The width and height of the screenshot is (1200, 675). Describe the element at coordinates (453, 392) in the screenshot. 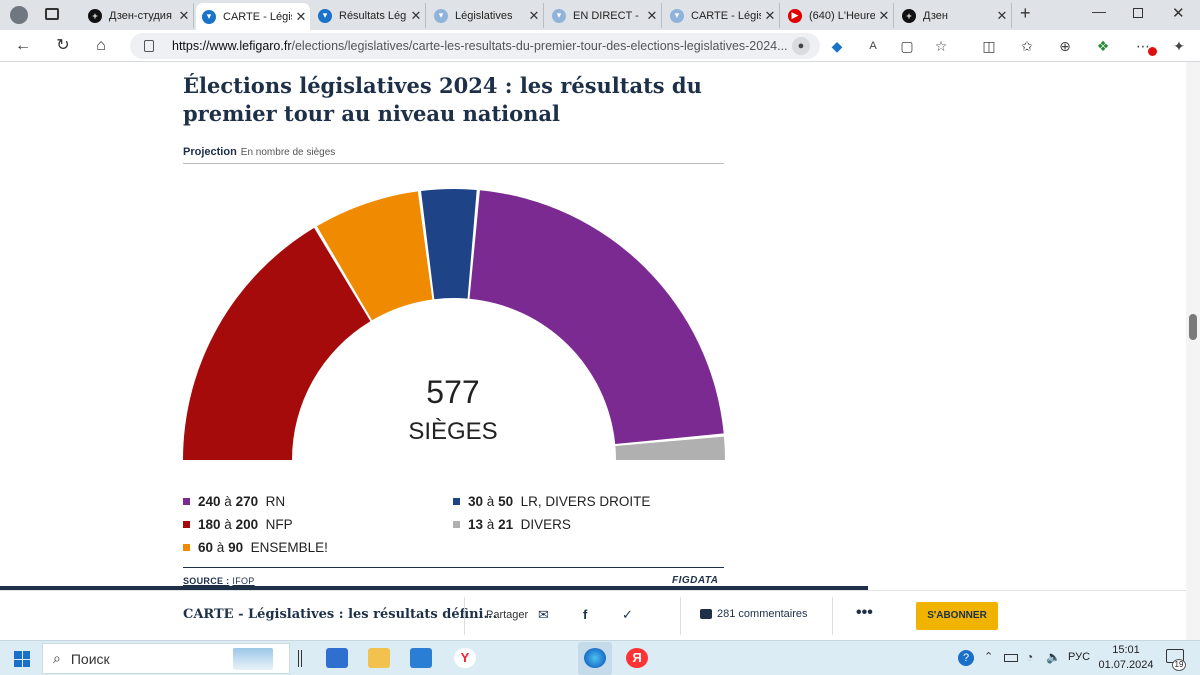

I see `total-seats: 577` at that location.